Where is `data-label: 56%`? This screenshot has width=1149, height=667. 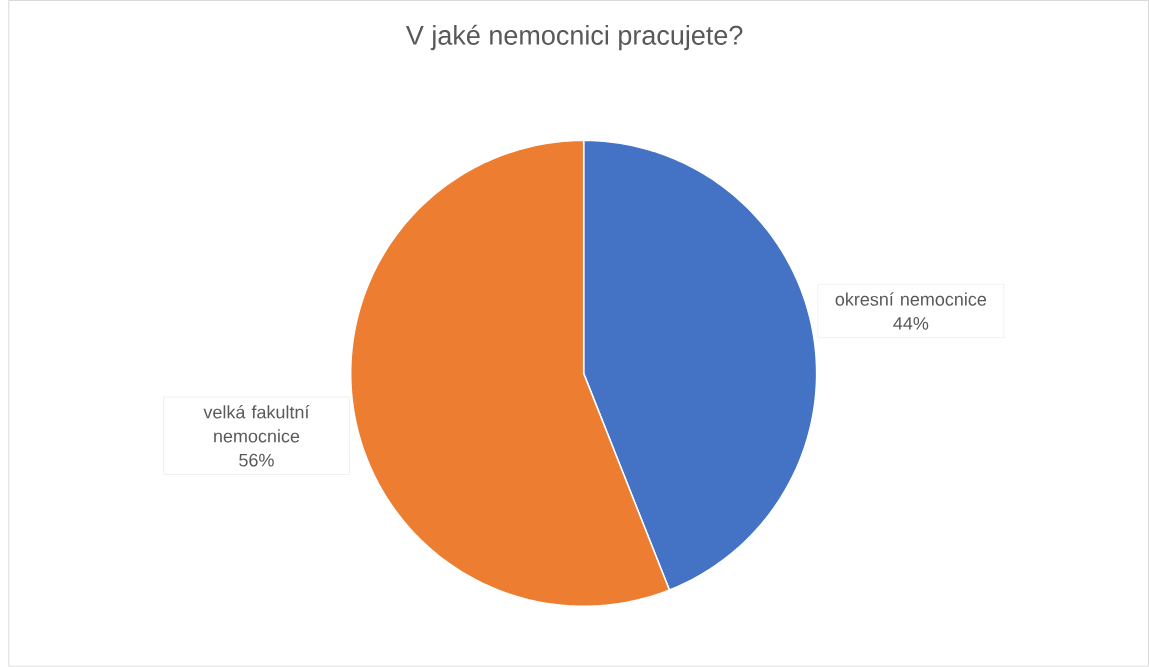 data-label: 56% is located at coordinates (256, 460).